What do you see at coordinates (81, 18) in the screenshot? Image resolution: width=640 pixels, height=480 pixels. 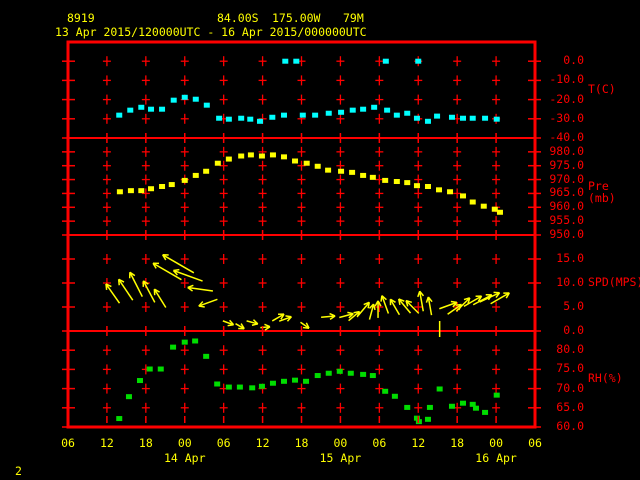 I see `station-id: 8919` at bounding box center [81, 18].